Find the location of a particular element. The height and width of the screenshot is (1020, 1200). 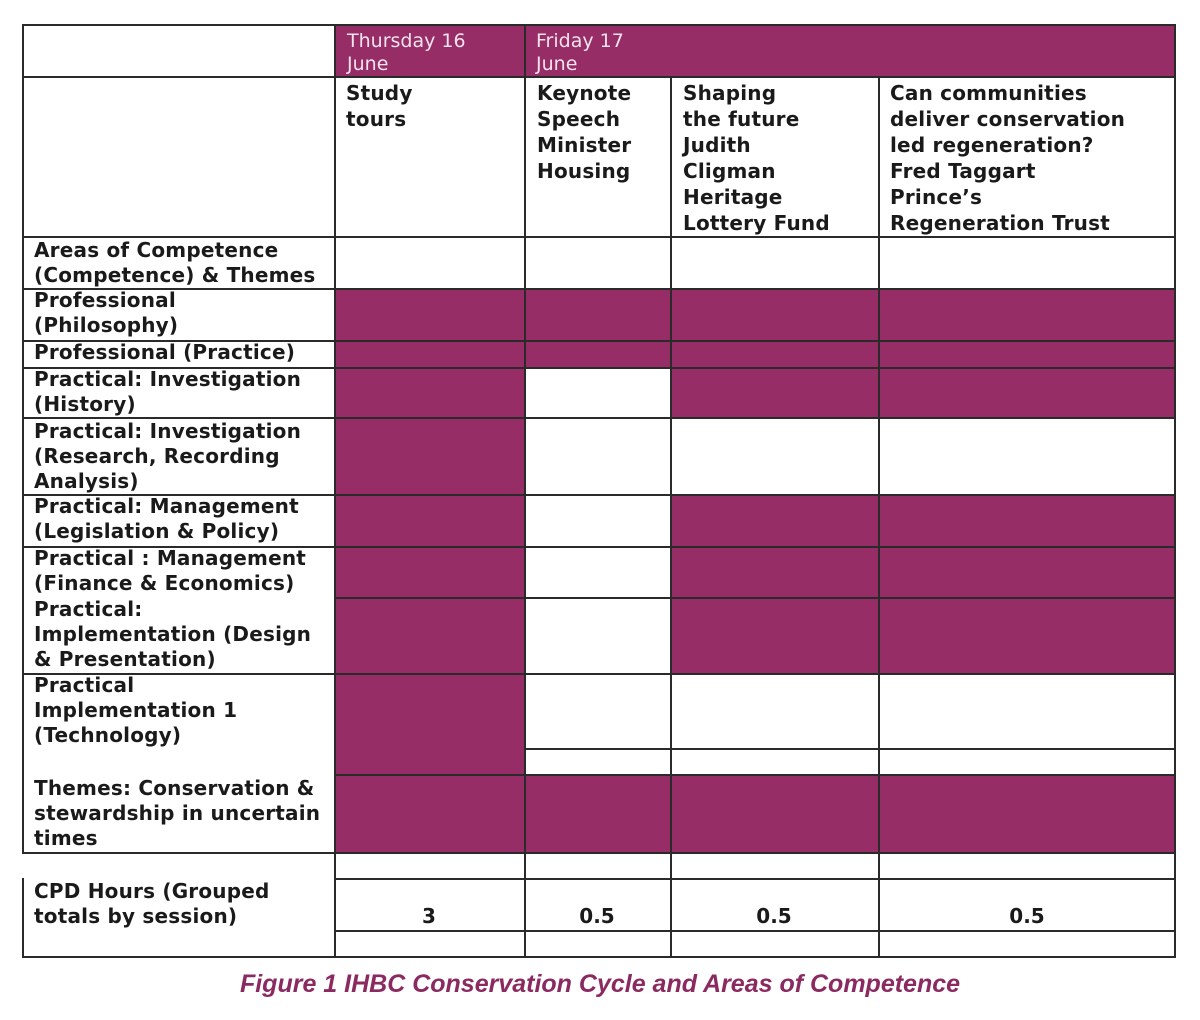

header-day-bar is located at coordinates (755, 50).